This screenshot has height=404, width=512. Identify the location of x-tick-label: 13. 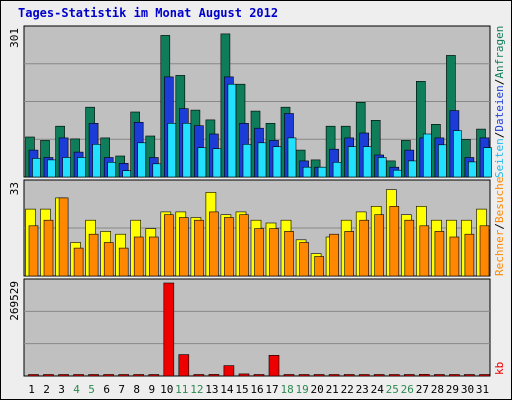
(211, 389).